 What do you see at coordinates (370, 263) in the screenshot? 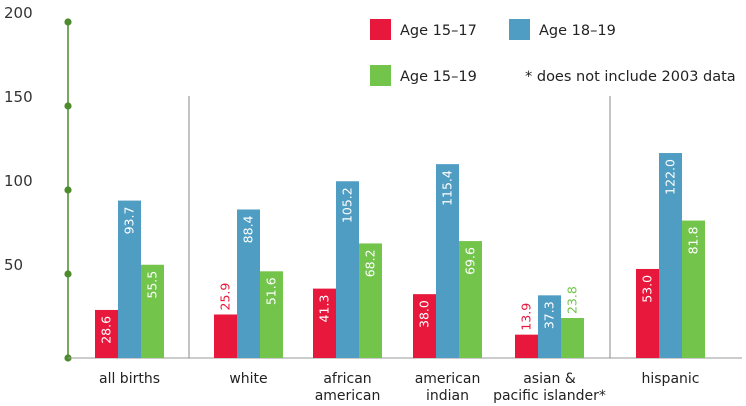
I see `bar-value-label: 68.2` at bounding box center [370, 263].